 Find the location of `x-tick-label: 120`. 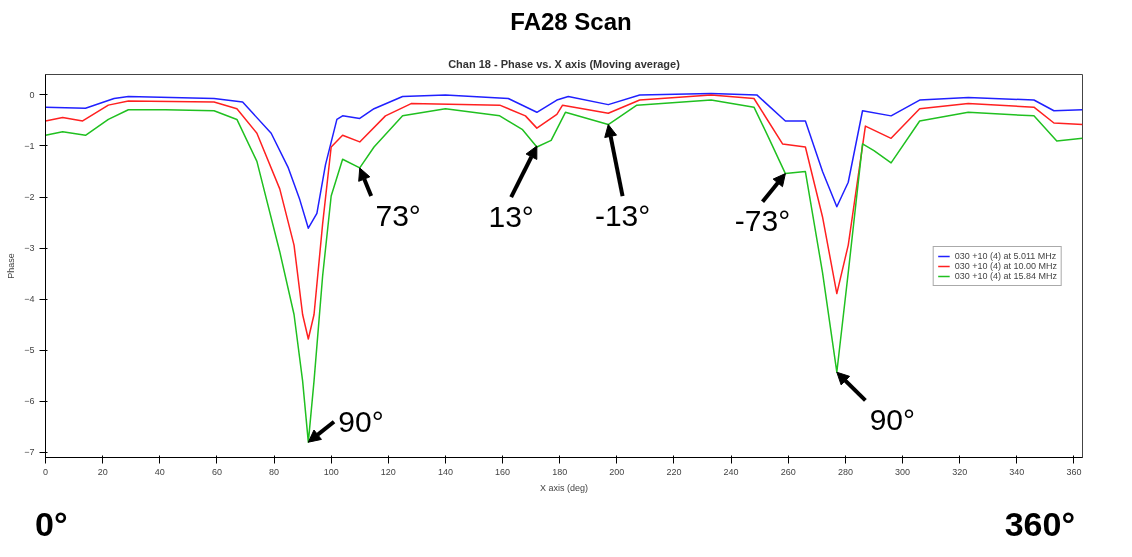

x-tick-label: 120 is located at coordinates (388, 471).